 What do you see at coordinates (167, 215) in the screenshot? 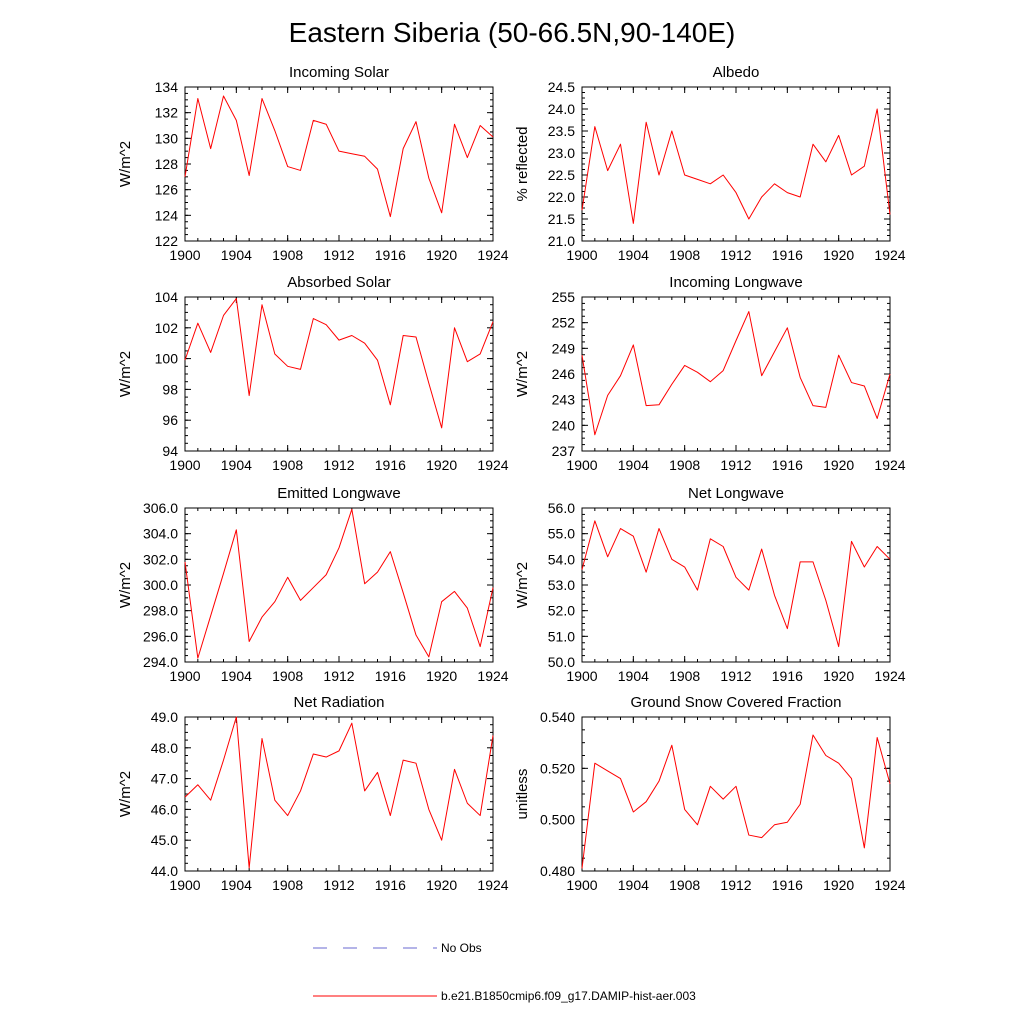
I see `y-tick-label: 124` at bounding box center [167, 215].